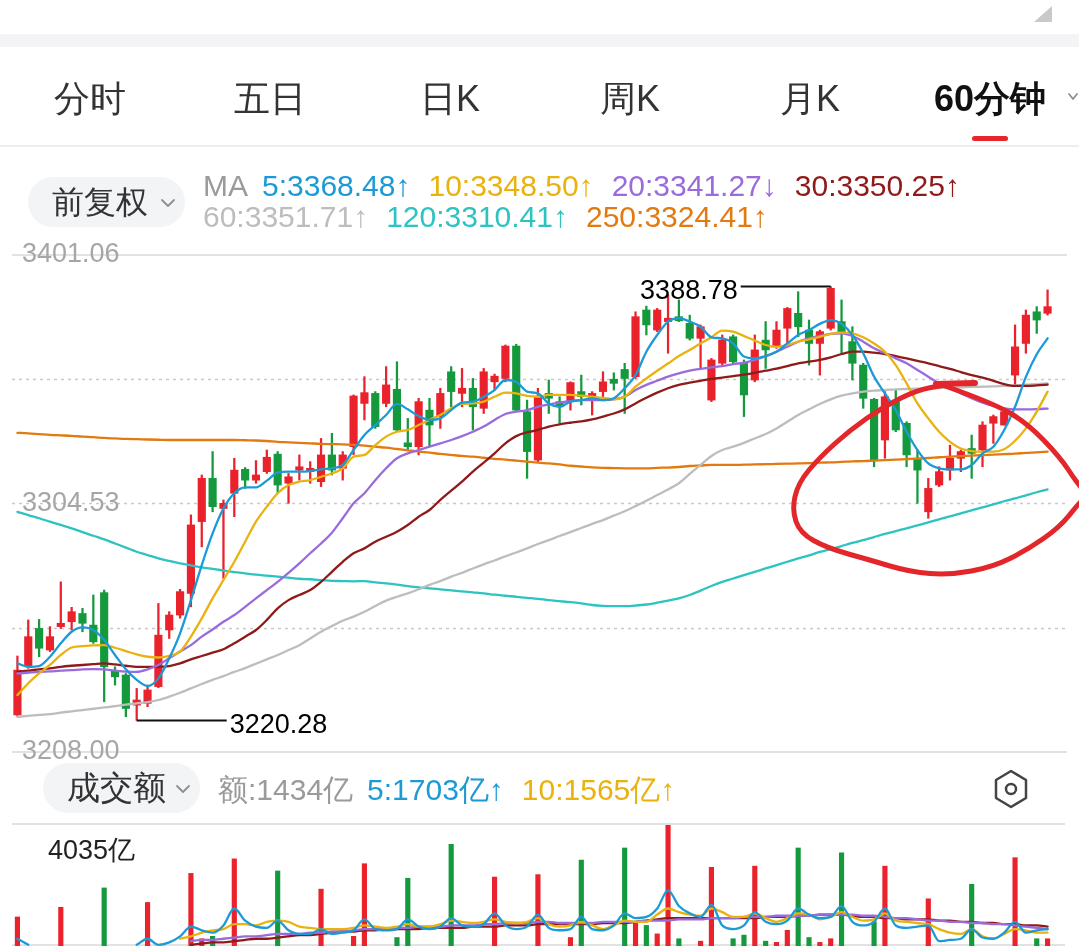 The width and height of the screenshot is (1079, 946). Describe the element at coordinates (92, 850) in the screenshot. I see `annotation: 4035亿` at that location.